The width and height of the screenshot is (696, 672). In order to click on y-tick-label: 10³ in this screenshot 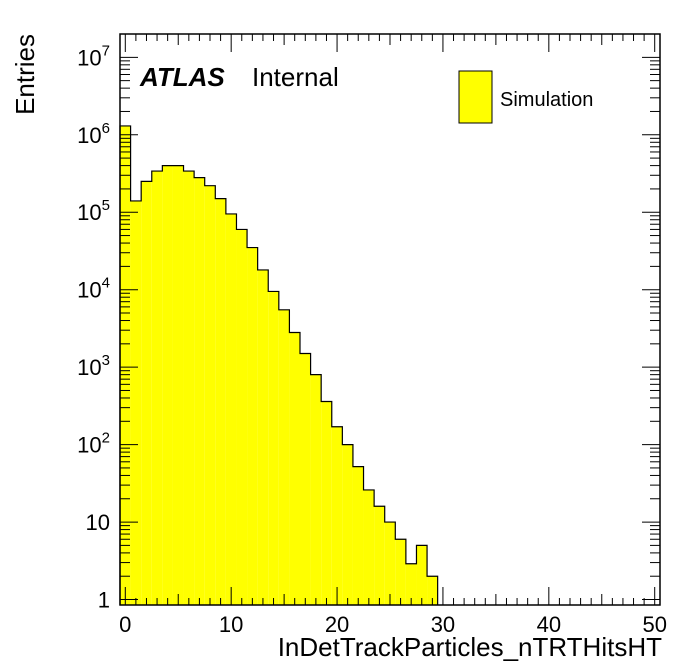, I will do `click(93, 366)`.